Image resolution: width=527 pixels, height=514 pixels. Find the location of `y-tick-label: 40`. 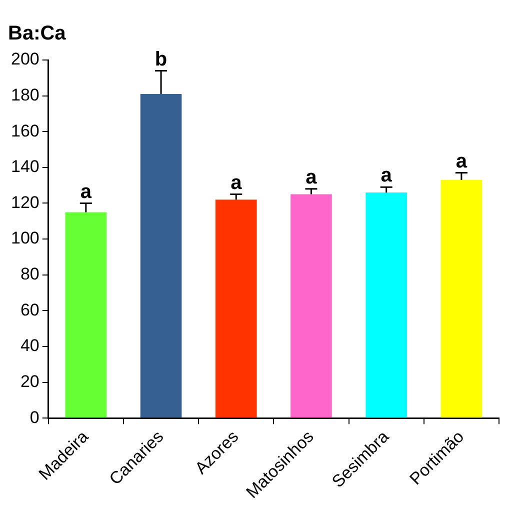

y-tick-label: 40 is located at coordinates (30, 346).